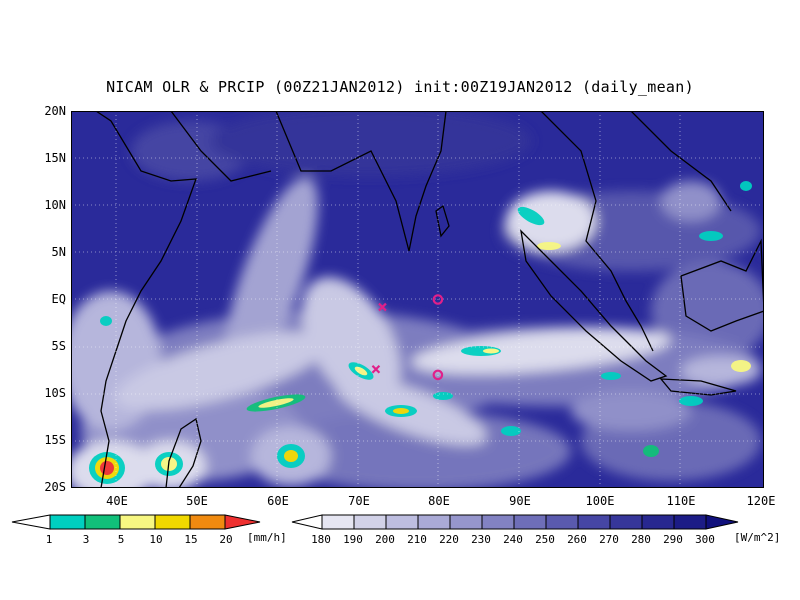 Image resolution: width=800 pixels, height=600 pixels. Describe the element at coordinates (681, 501) in the screenshot. I see `lon-label-110e: 110E` at that location.